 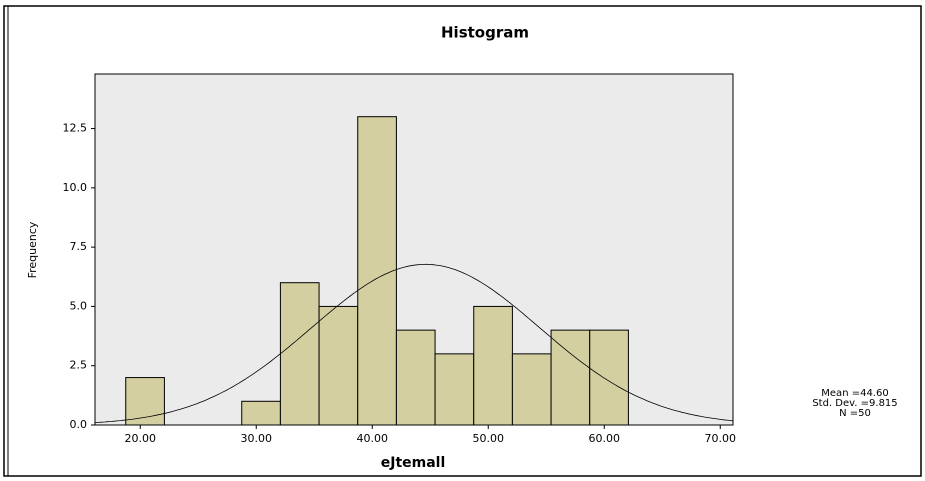 What do you see at coordinates (854, 393) in the screenshot?
I see `stat-mean: Mean =44.60` at bounding box center [854, 393].